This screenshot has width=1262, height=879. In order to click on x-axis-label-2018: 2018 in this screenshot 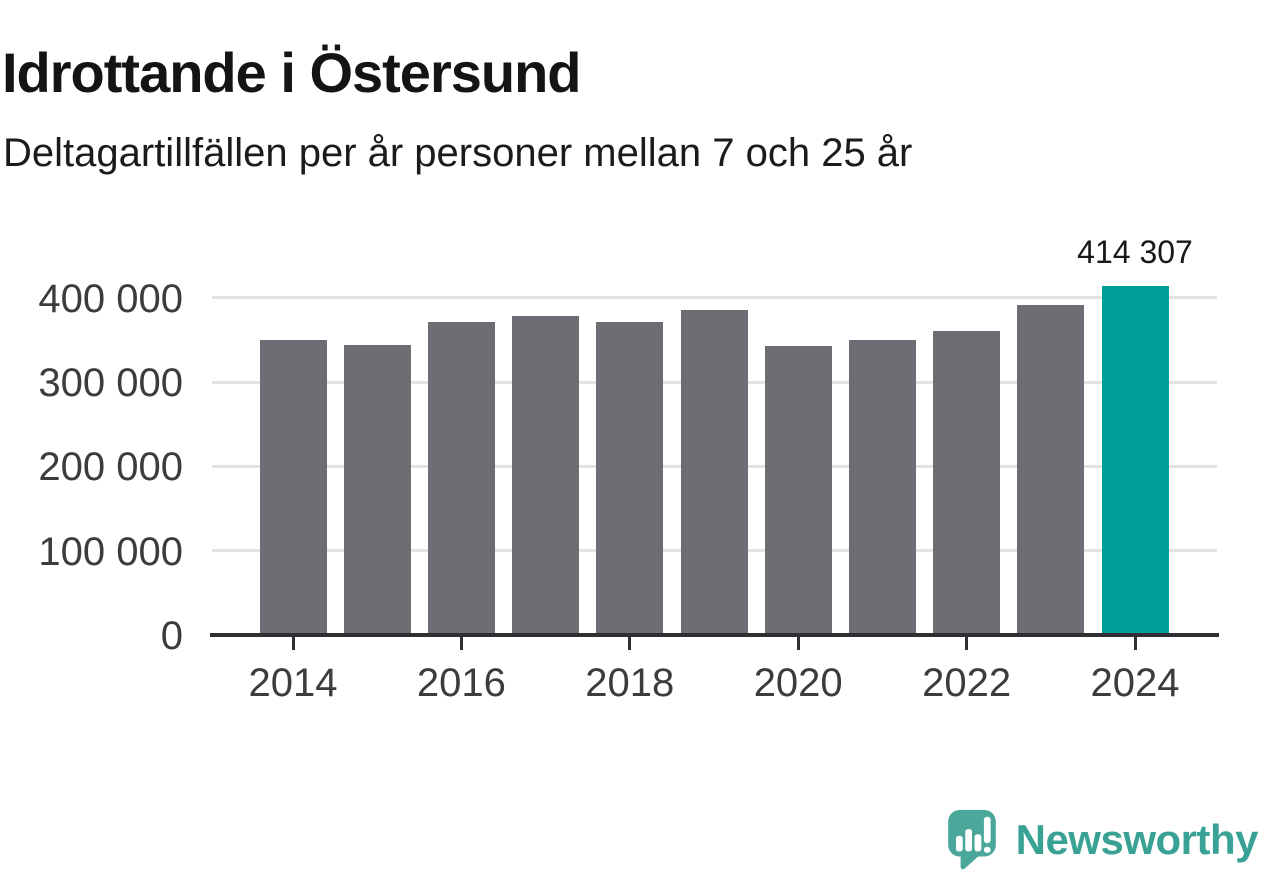, I will do `click(630, 683)`.